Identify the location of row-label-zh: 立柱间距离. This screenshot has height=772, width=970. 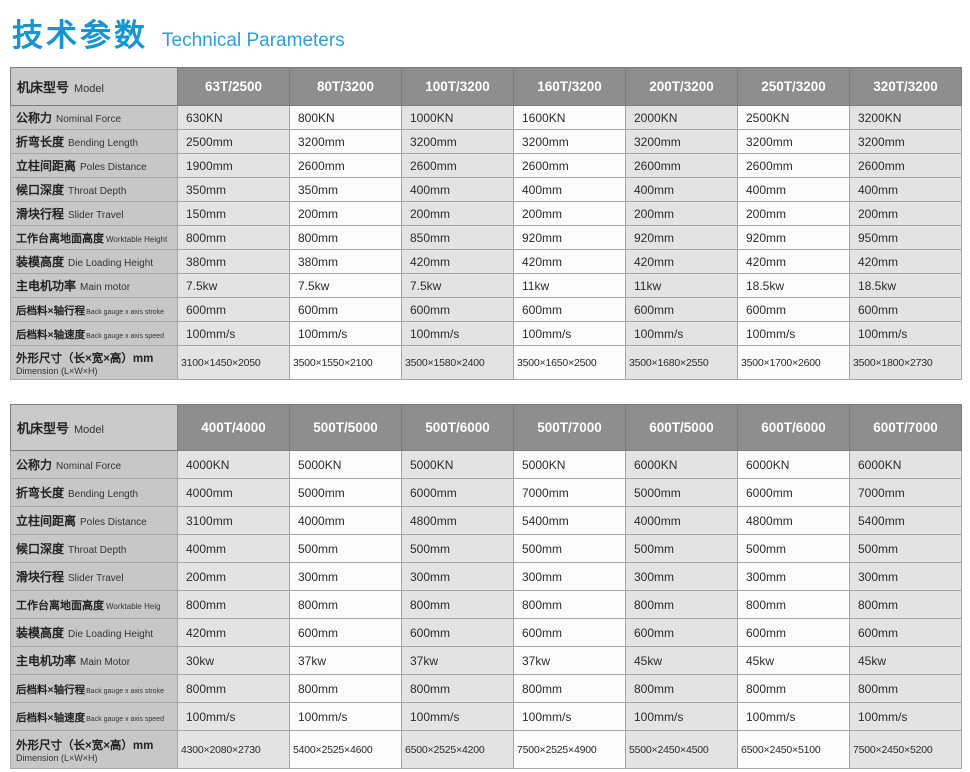
(46, 520).